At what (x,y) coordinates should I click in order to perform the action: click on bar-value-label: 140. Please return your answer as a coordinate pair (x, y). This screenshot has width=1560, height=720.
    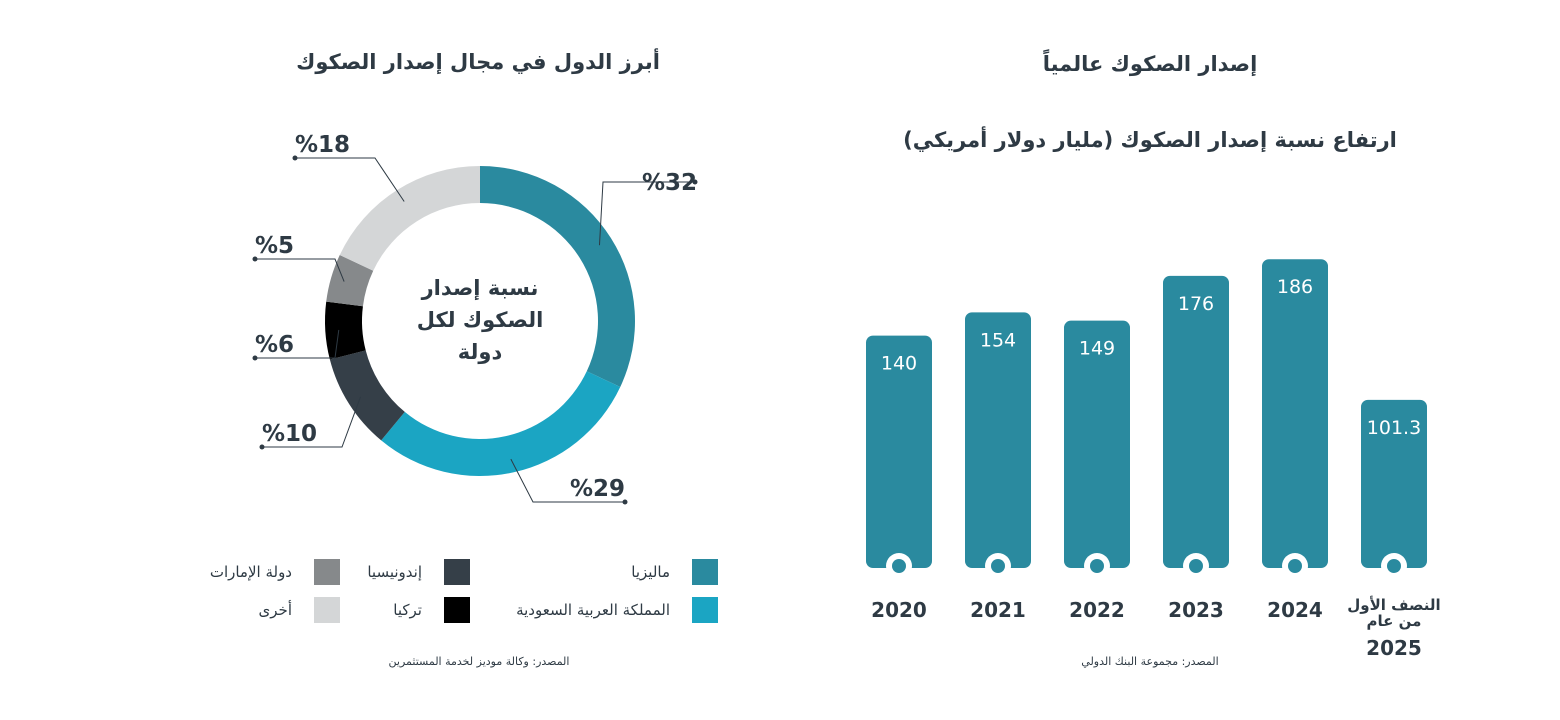
    Looking at the image, I should click on (899, 364).